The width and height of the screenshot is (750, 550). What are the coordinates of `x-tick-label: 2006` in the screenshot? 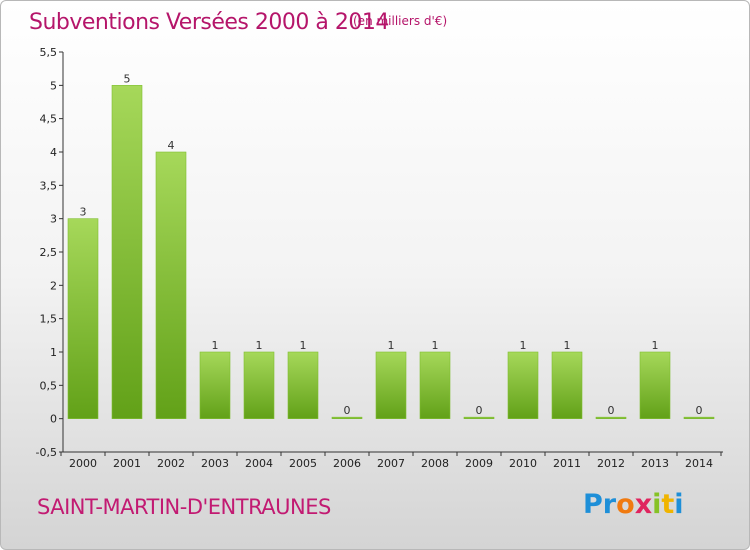 It's located at (347, 463).